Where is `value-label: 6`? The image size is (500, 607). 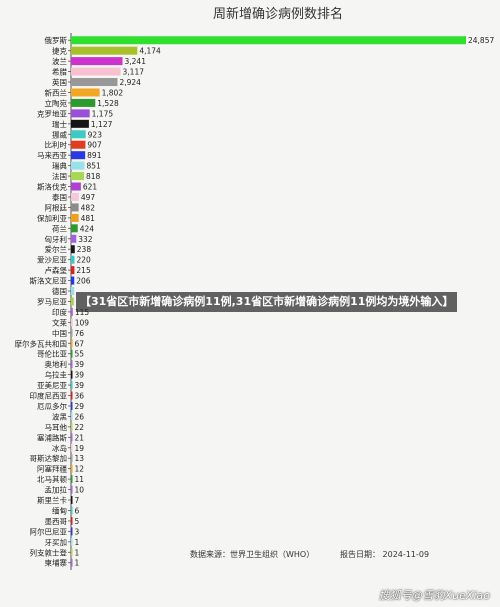 value-label: 6 is located at coordinates (77, 510).